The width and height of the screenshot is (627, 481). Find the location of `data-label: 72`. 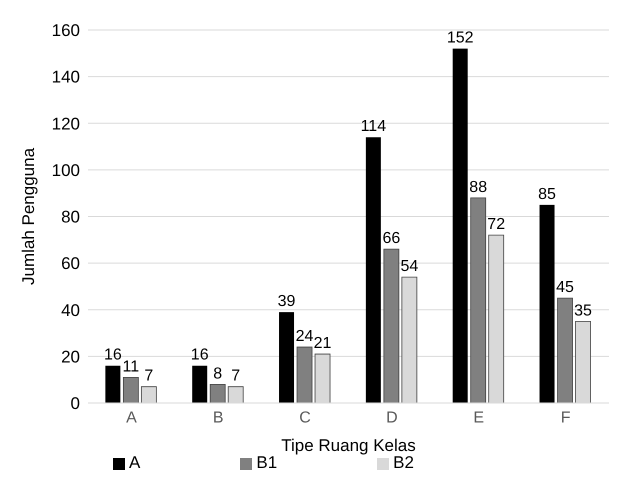

data-label: 72 is located at coordinates (496, 225).